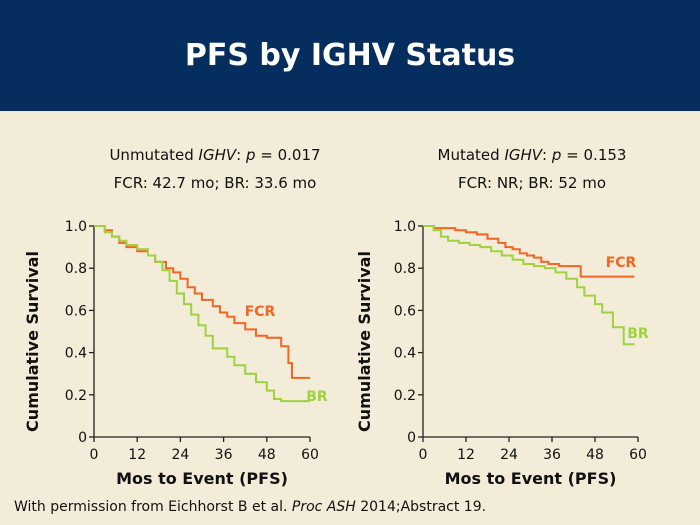 Image resolution: width=700 pixels, height=525 pixels. Describe the element at coordinates (317, 397) in the screenshot. I see `left-label-br: BR` at that location.